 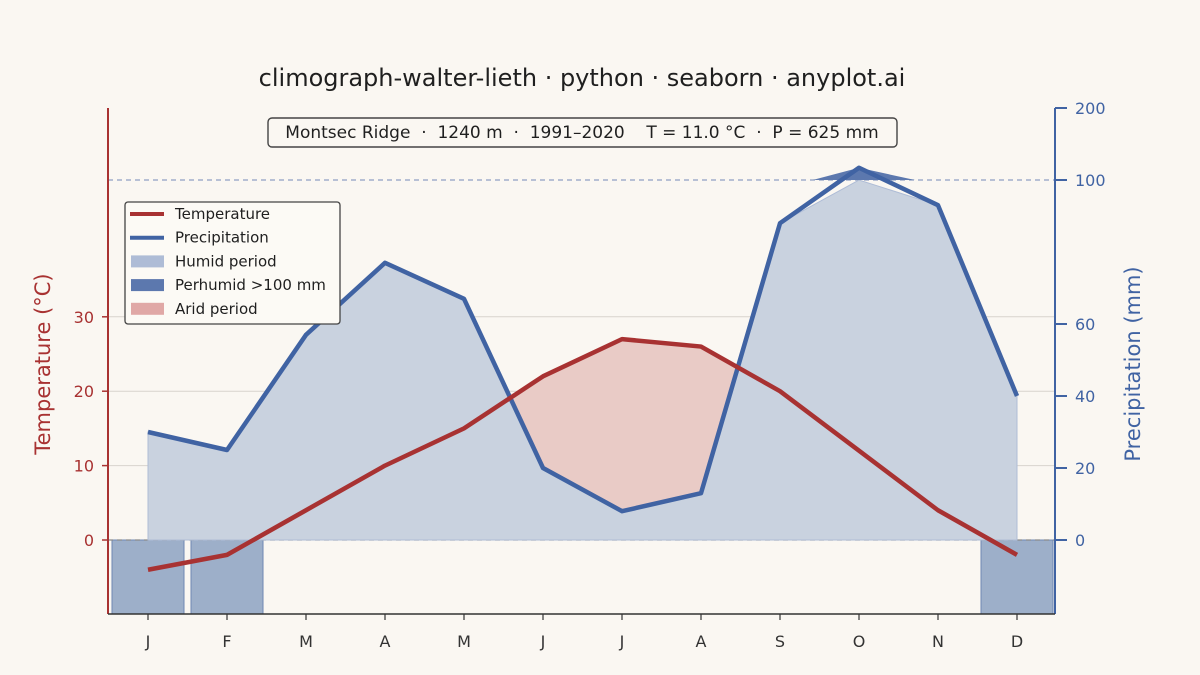 I want to click on x-tick-label-6: J, so click(x=622, y=641).